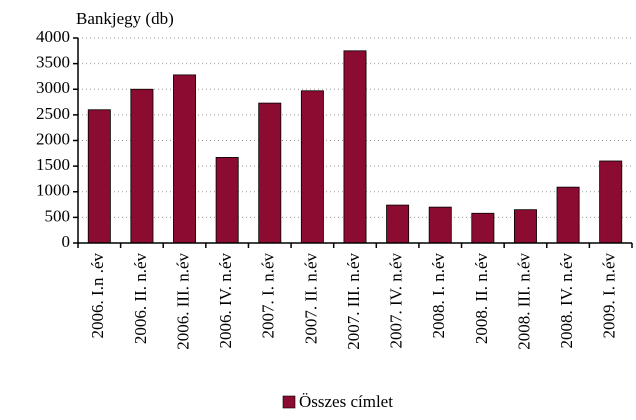 The image size is (636, 420). I want to click on y-tick-label: 0, so click(66, 241).